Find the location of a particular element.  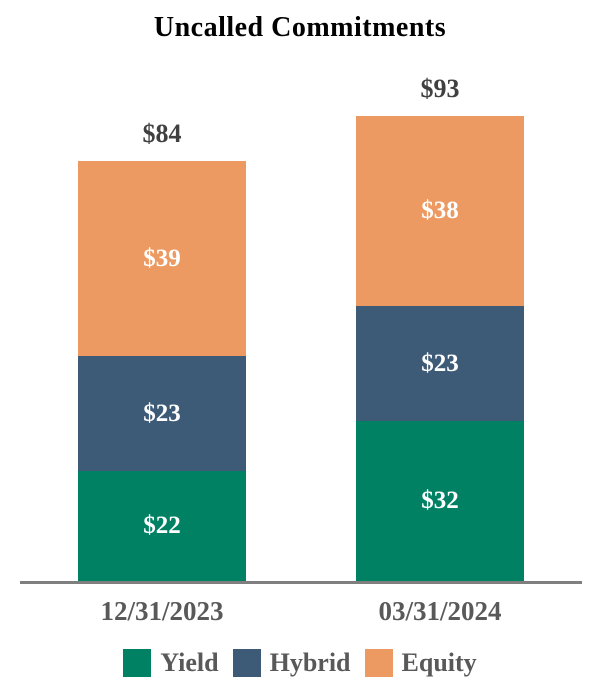

legend-item-hybrid: Hybrid is located at coordinates (291, 663).